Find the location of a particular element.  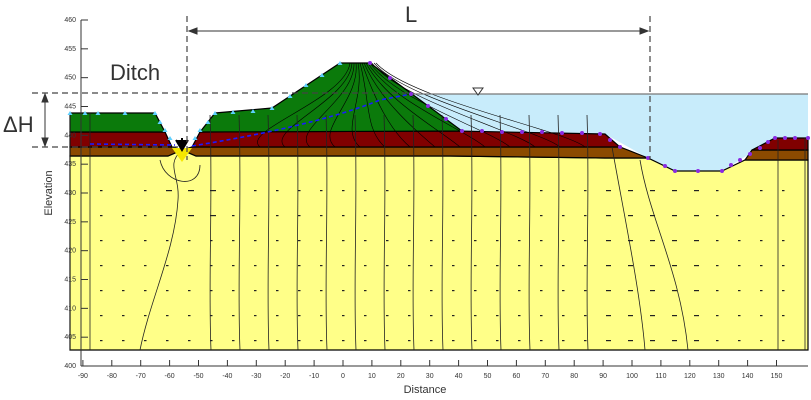

y-tick-label: 405 is located at coordinates (70, 337).